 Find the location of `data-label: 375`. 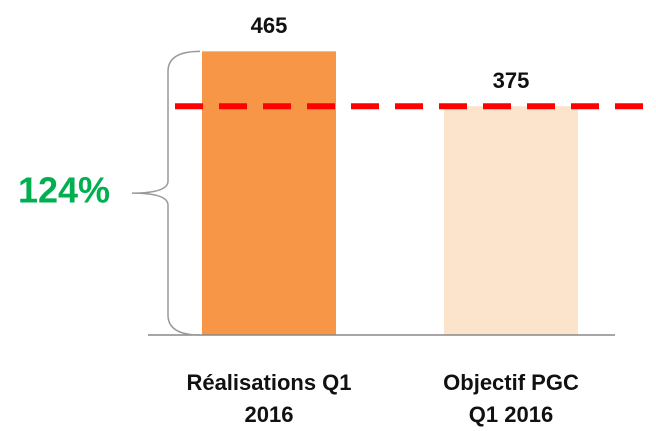

data-label: 375 is located at coordinates (511, 80).